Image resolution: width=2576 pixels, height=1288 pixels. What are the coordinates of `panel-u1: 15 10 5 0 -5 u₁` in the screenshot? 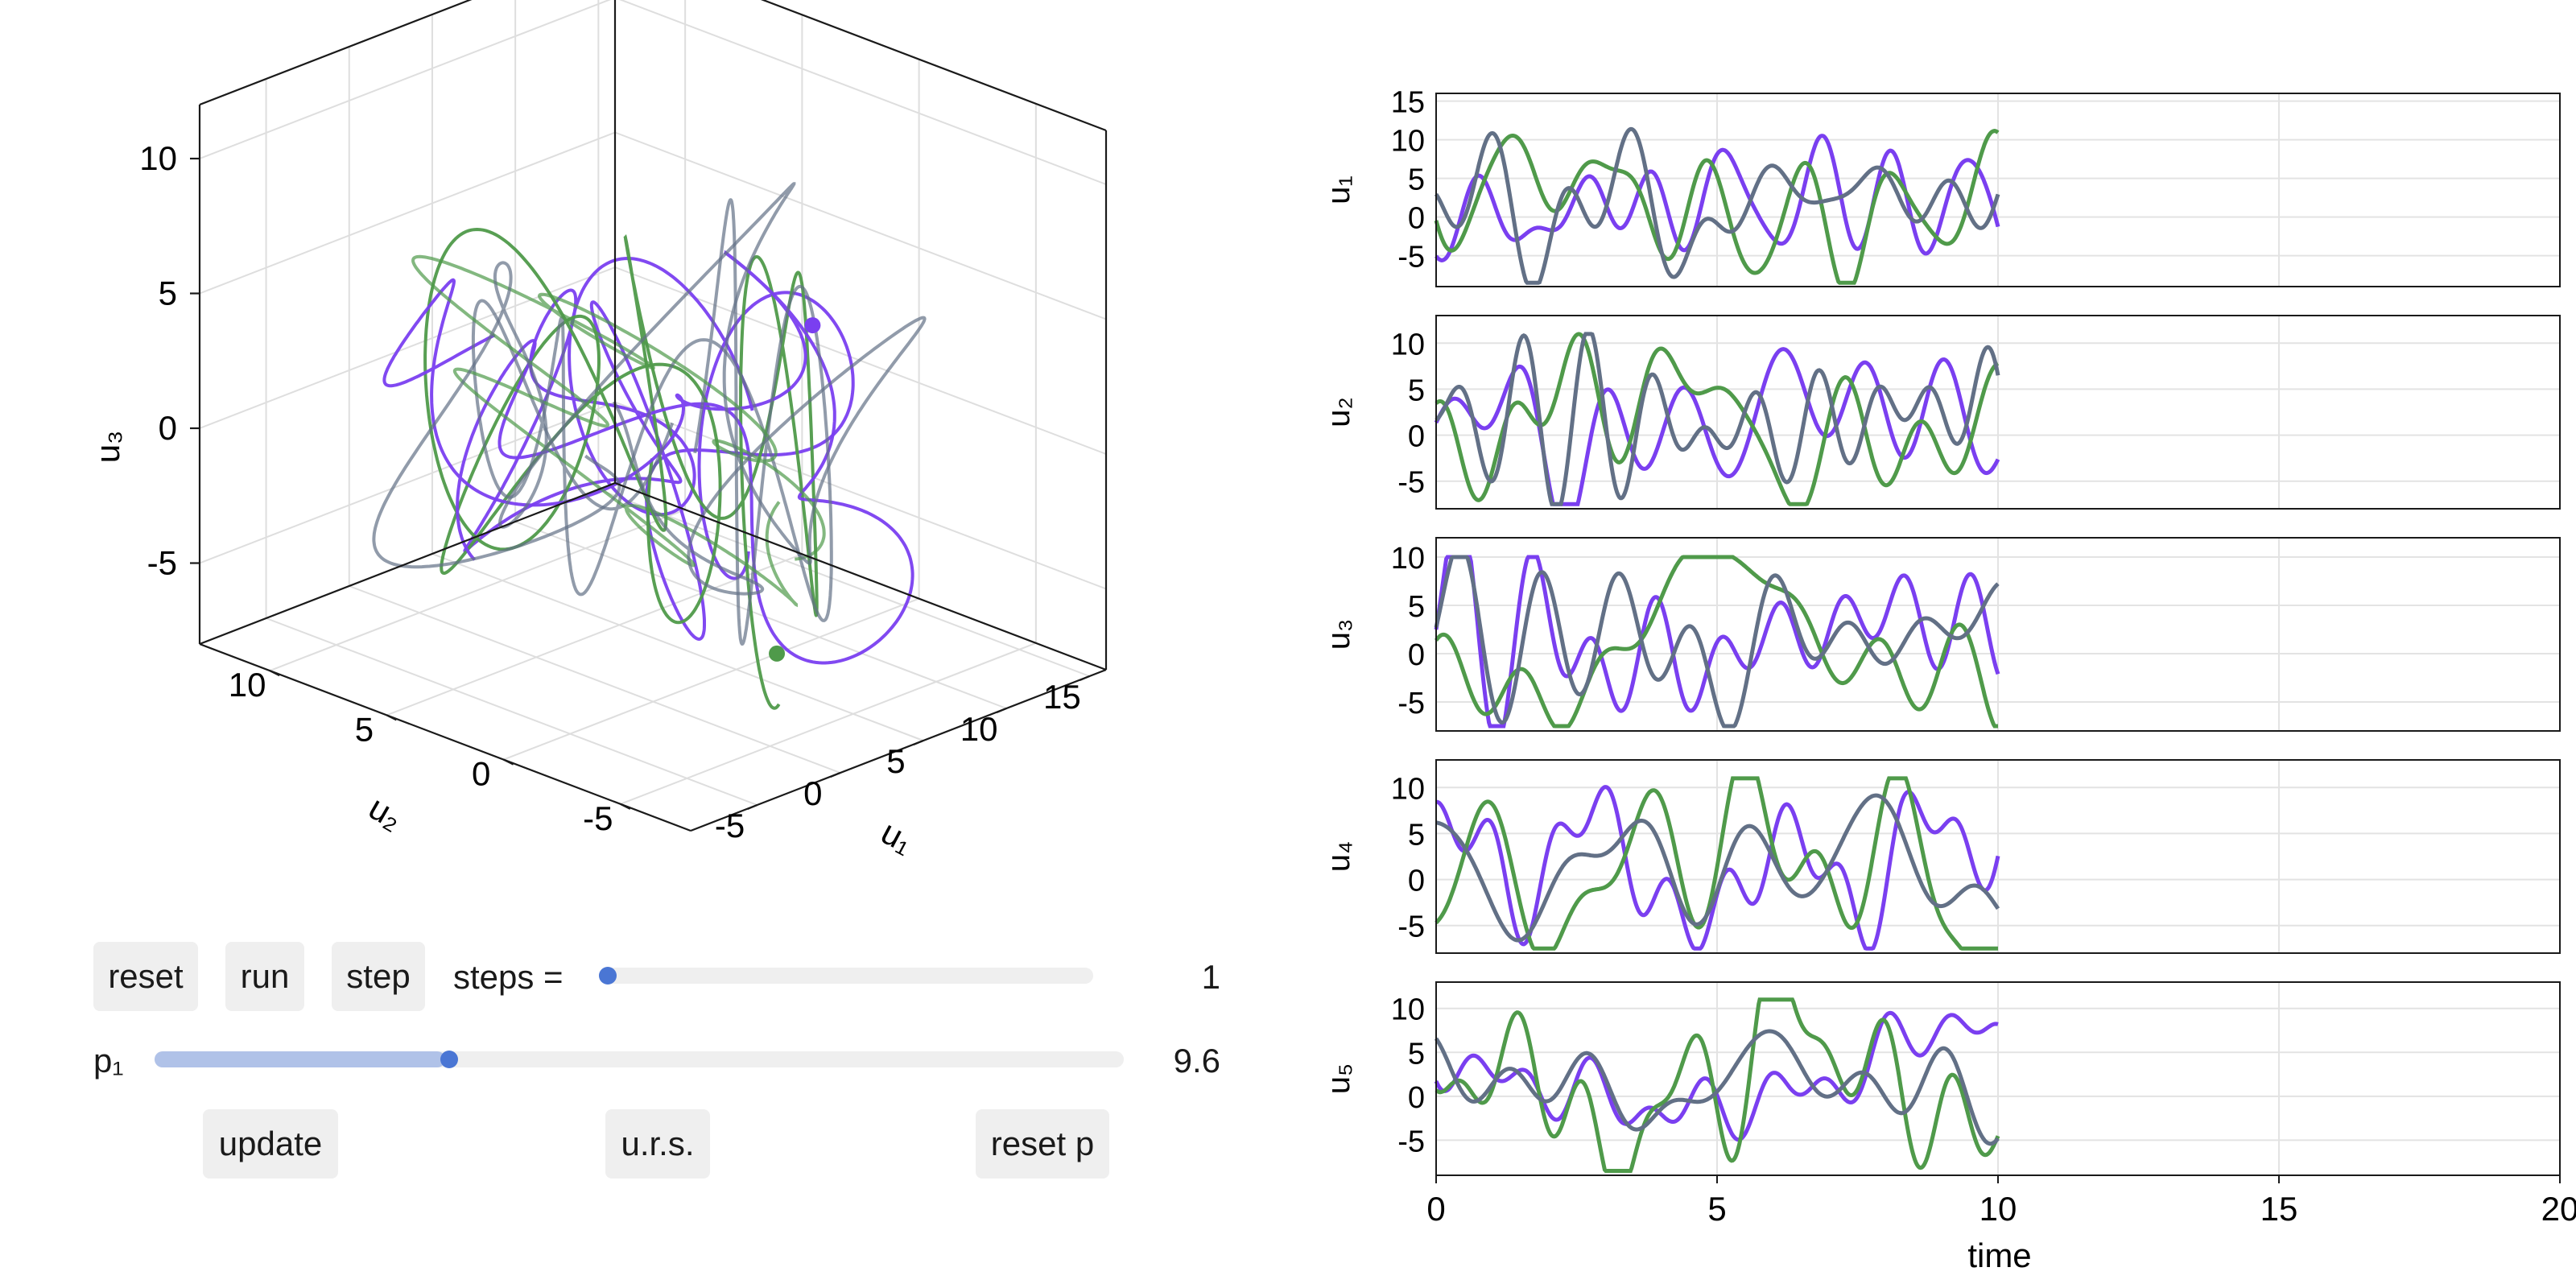 It's located at (1941, 186).